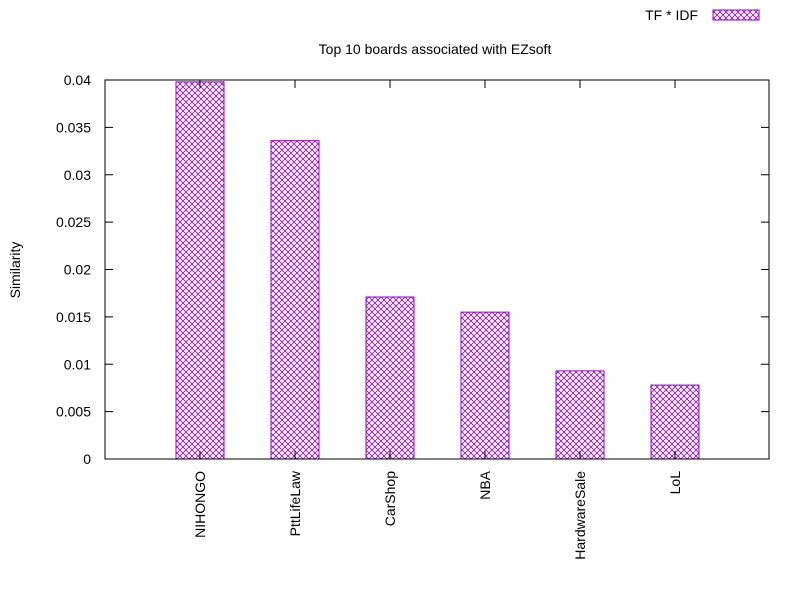  I want to click on legend-label: TF * IDF, so click(671, 15).